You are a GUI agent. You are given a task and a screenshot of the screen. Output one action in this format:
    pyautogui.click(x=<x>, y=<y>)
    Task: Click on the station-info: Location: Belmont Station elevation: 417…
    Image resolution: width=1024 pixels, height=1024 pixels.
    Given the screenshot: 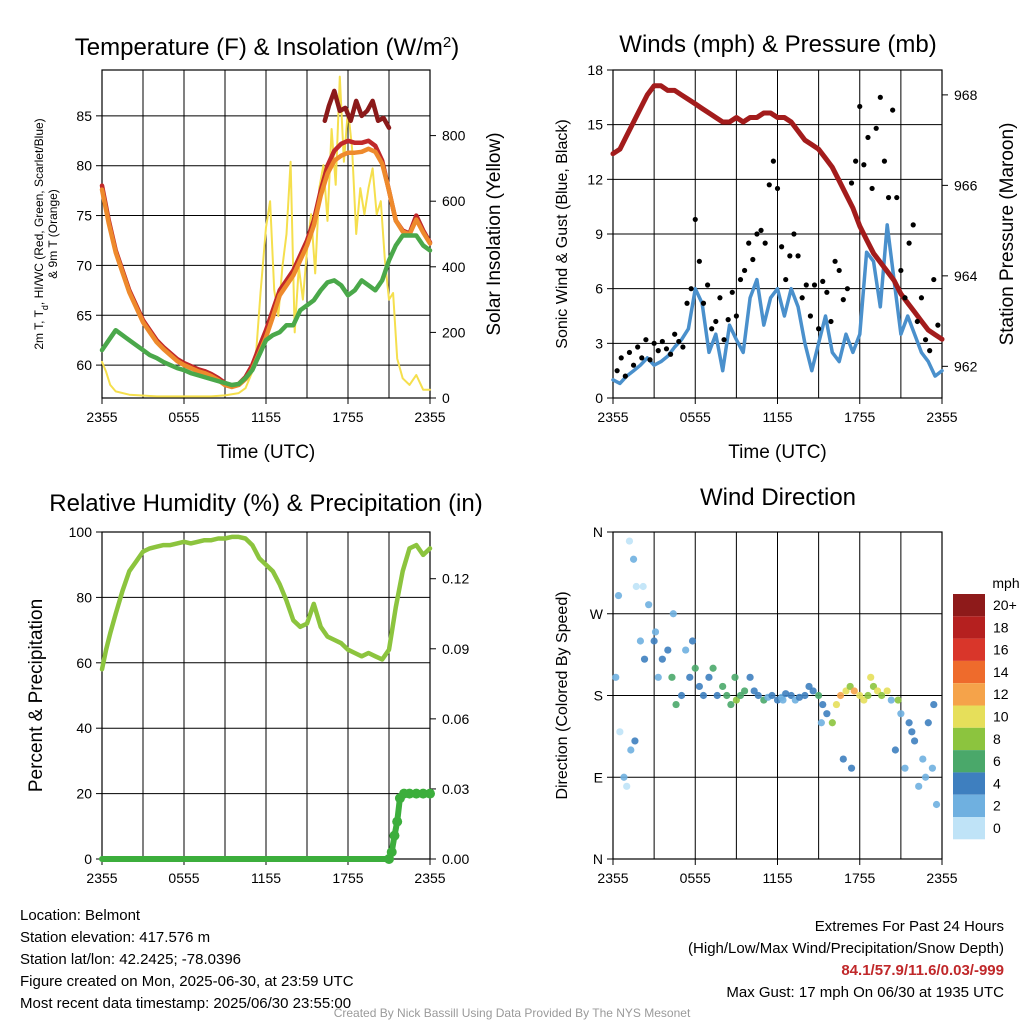 What is the action you would take?
    pyautogui.click(x=187, y=960)
    